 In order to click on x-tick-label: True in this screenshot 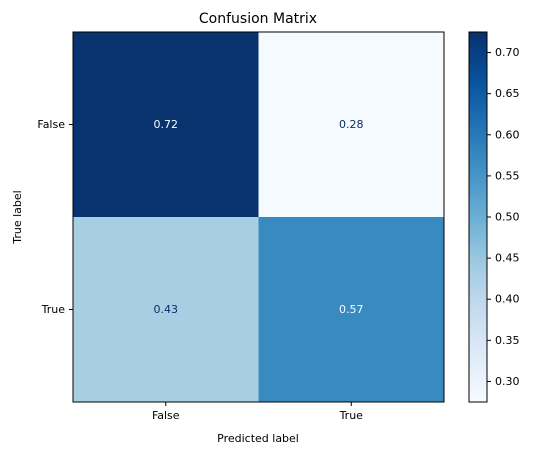, I will do `click(351, 415)`.